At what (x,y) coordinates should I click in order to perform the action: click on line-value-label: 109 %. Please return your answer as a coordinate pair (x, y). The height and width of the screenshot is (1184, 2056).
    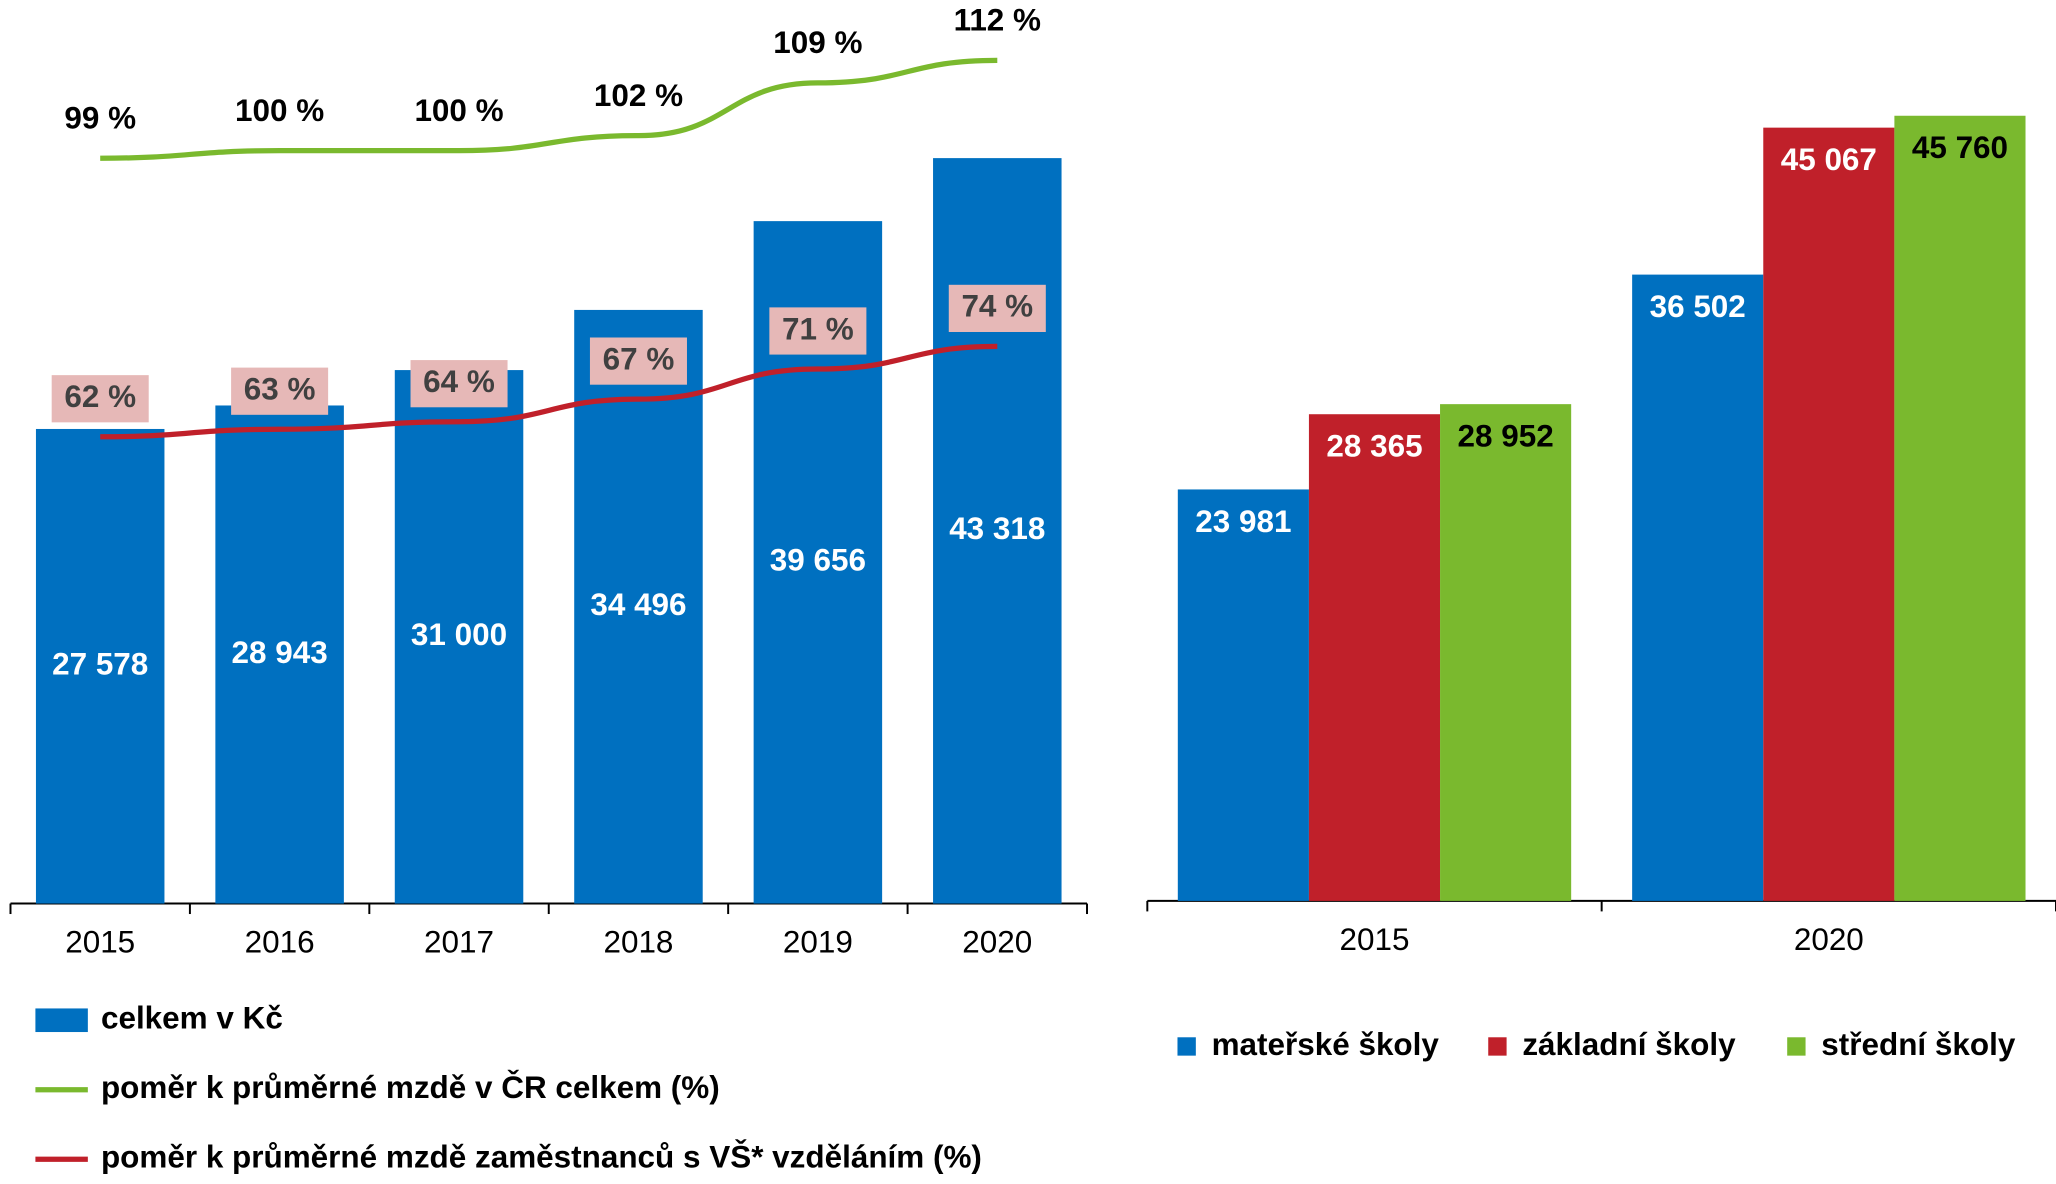
    Looking at the image, I should click on (817, 42).